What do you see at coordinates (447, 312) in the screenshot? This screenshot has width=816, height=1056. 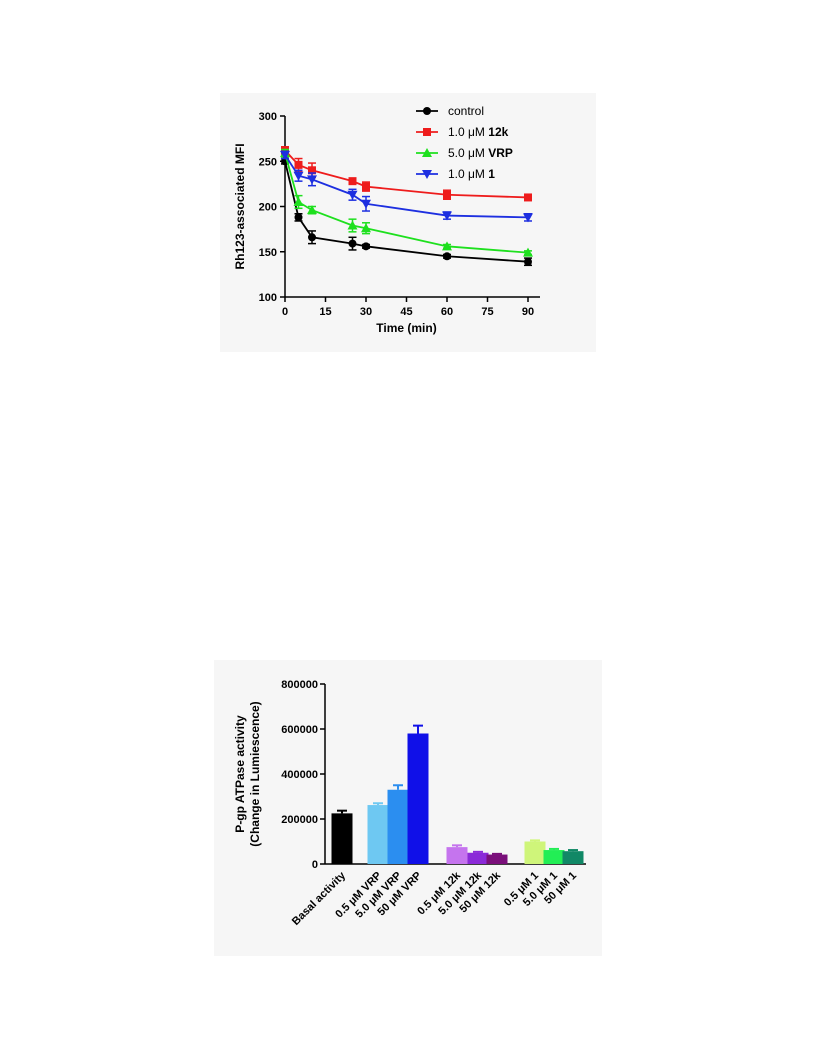 I see `x-tick-label: 60` at bounding box center [447, 312].